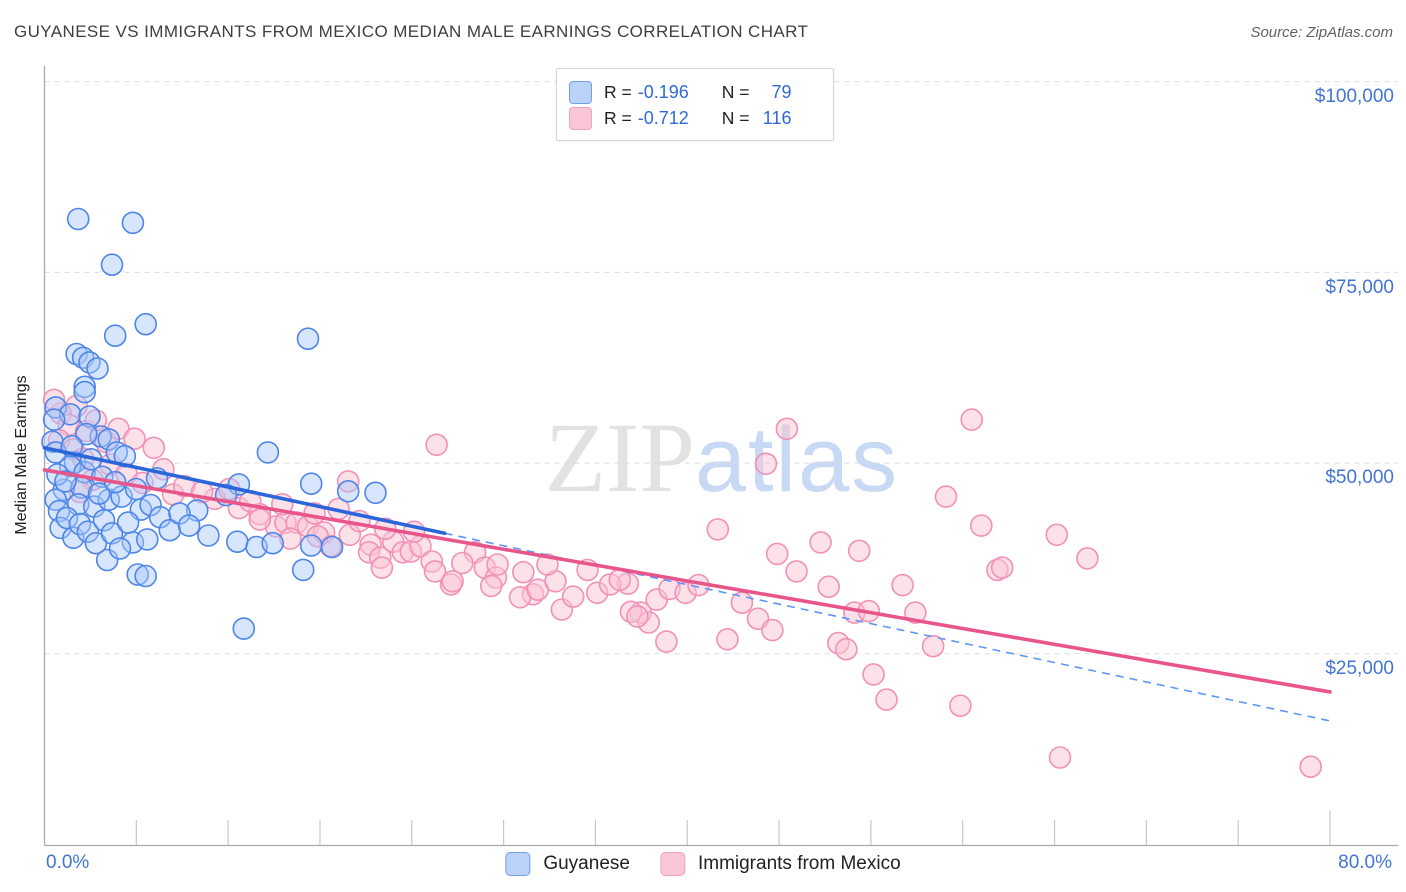 The width and height of the screenshot is (1406, 892). Describe the element at coordinates (663, 91) in the screenshot. I see `r-value-guyanese: -0.196` at that location.